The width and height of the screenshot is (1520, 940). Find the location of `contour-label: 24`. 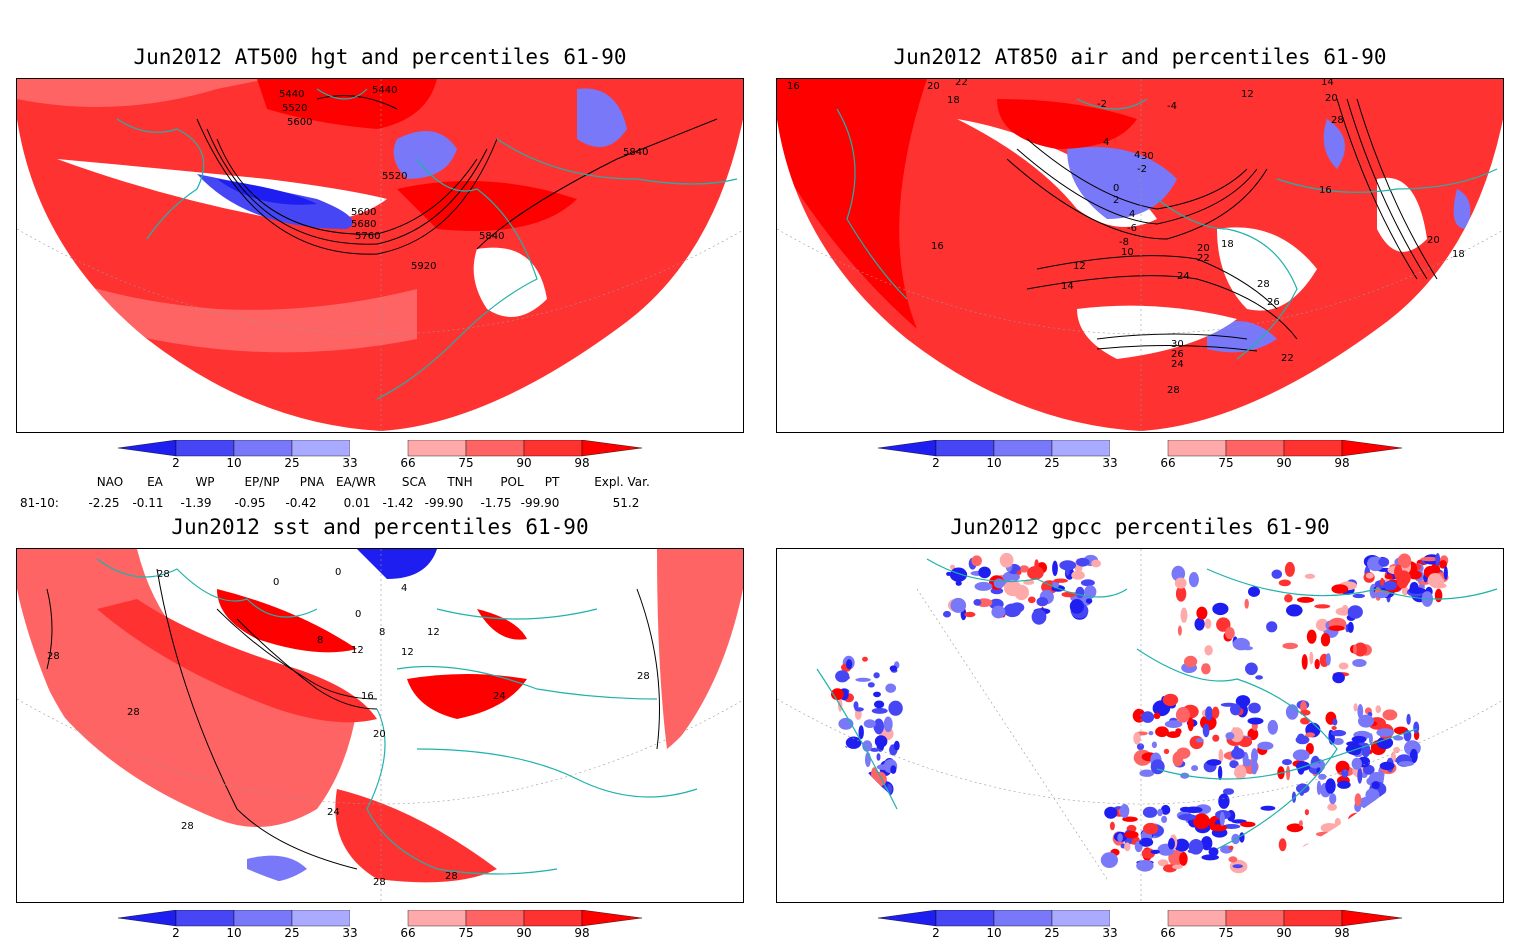

contour-label: 24 is located at coordinates (333, 812).